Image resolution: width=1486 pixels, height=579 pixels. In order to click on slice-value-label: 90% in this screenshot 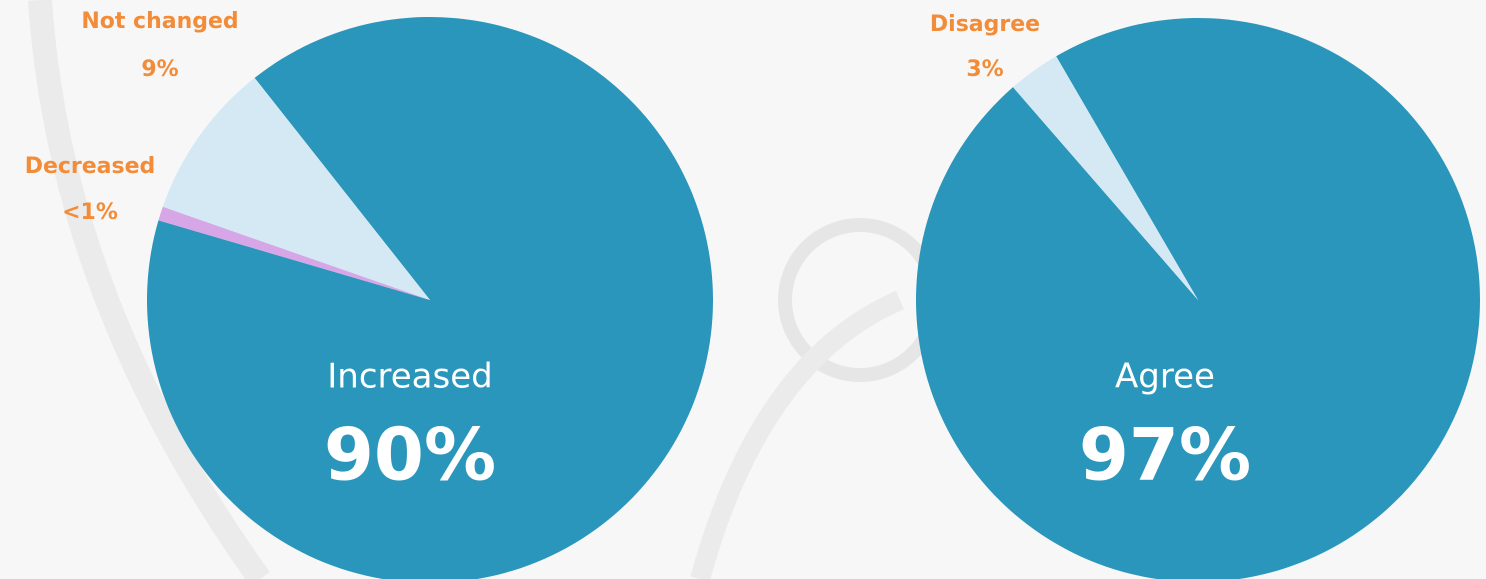, I will do `click(410, 455)`.